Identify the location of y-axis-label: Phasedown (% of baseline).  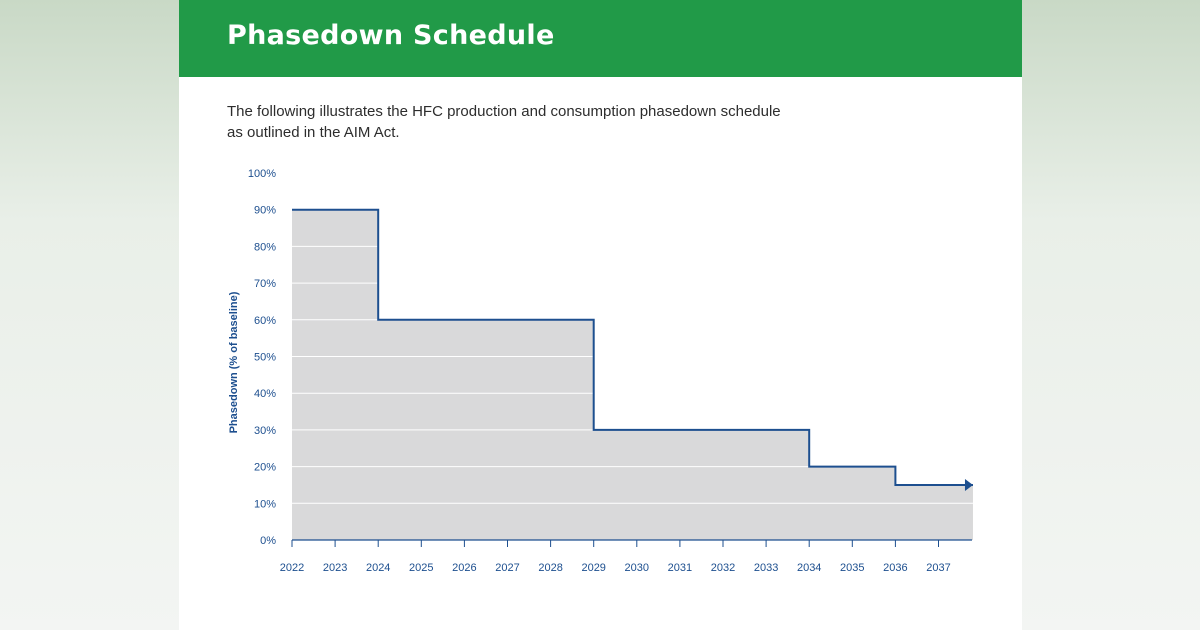
(234, 362).